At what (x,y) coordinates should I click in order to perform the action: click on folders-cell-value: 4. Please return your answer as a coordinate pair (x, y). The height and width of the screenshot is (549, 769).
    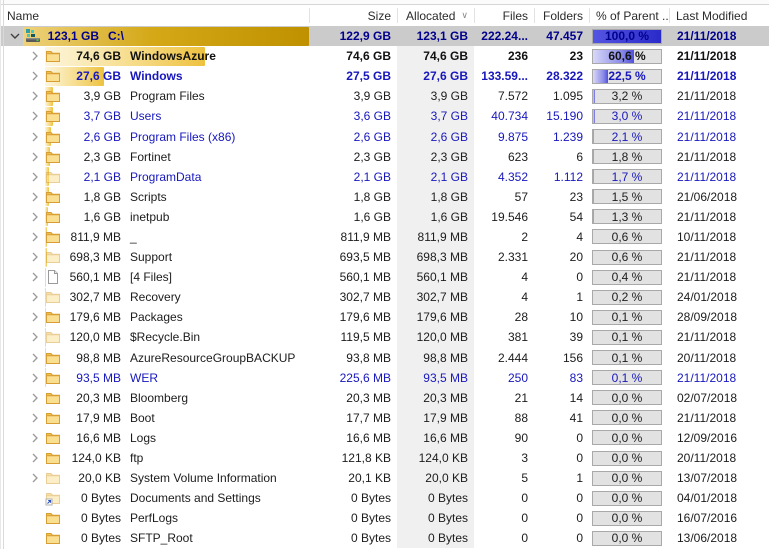
    Looking at the image, I should click on (579, 236).